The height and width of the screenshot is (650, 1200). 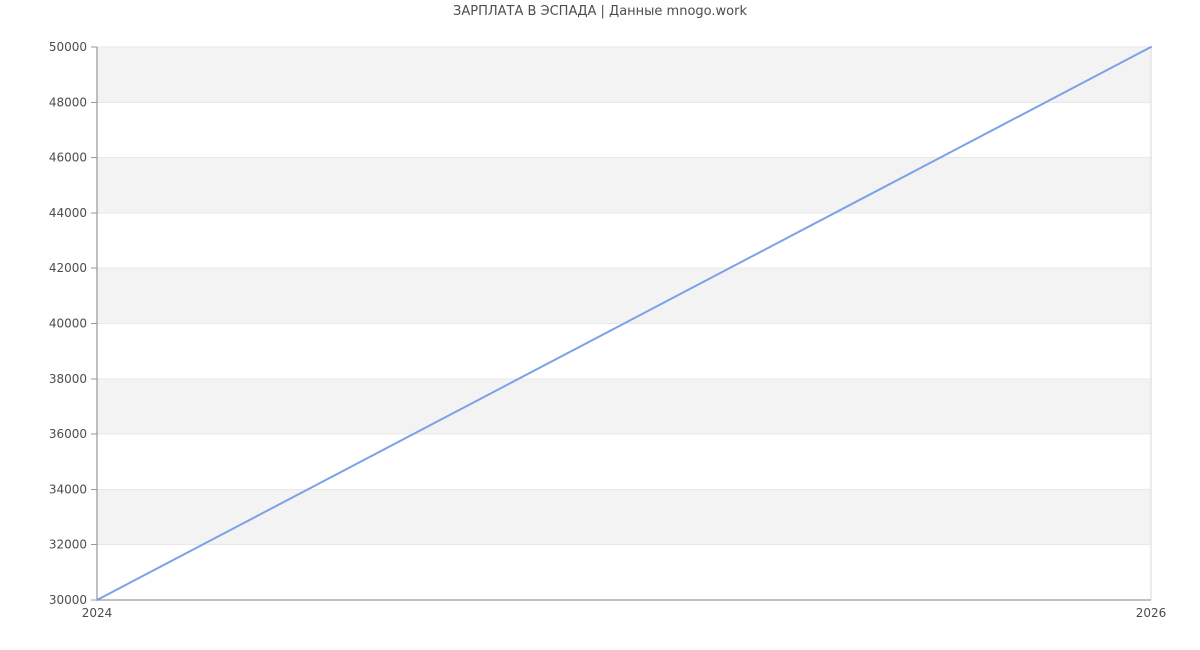 I want to click on y-tick-label: 40000, so click(x=68, y=324).